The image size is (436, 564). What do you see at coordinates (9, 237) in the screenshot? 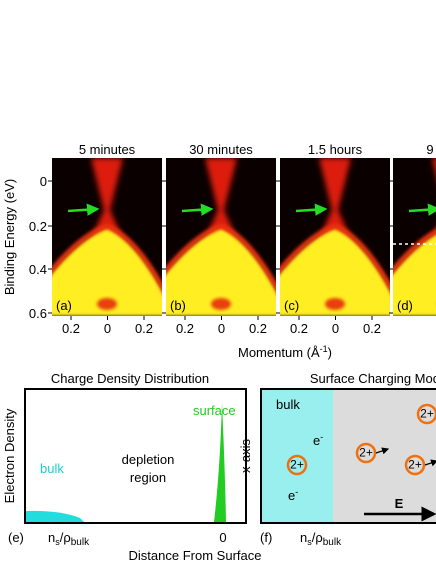
I see `y-axis-label: Binding Energy (eV)` at bounding box center [9, 237].